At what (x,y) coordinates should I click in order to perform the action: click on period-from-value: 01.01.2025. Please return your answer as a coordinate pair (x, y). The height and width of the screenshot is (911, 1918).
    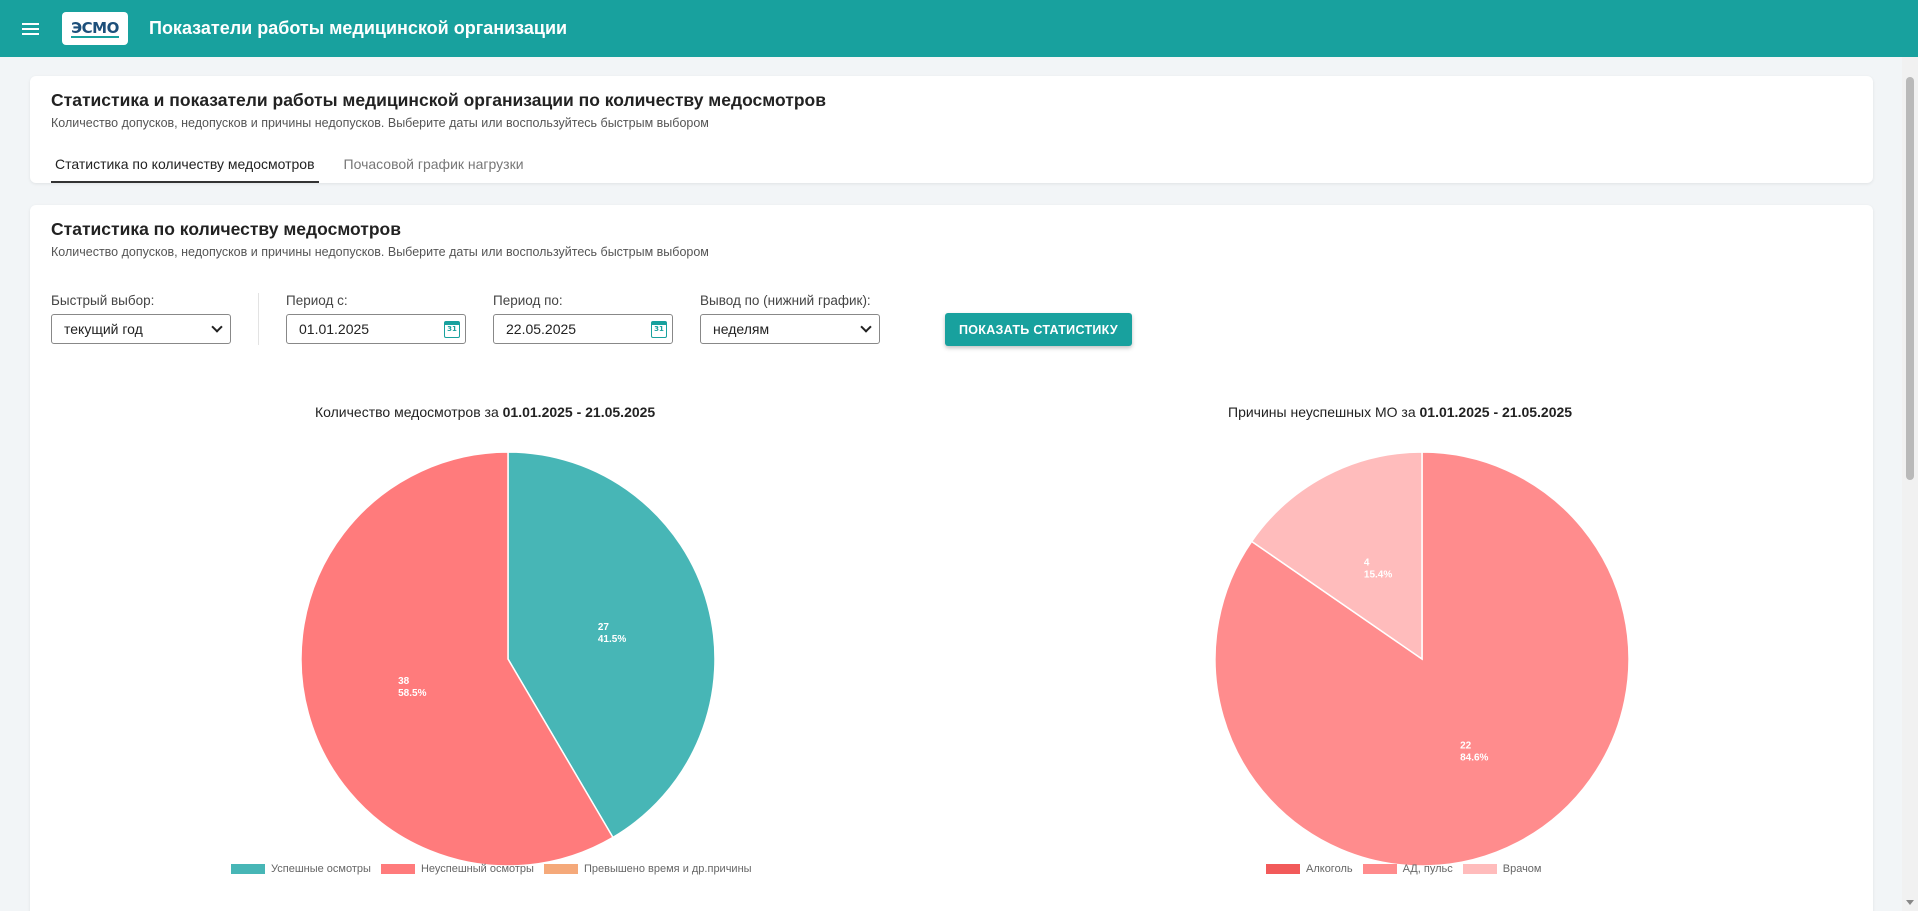
    Looking at the image, I should click on (334, 329).